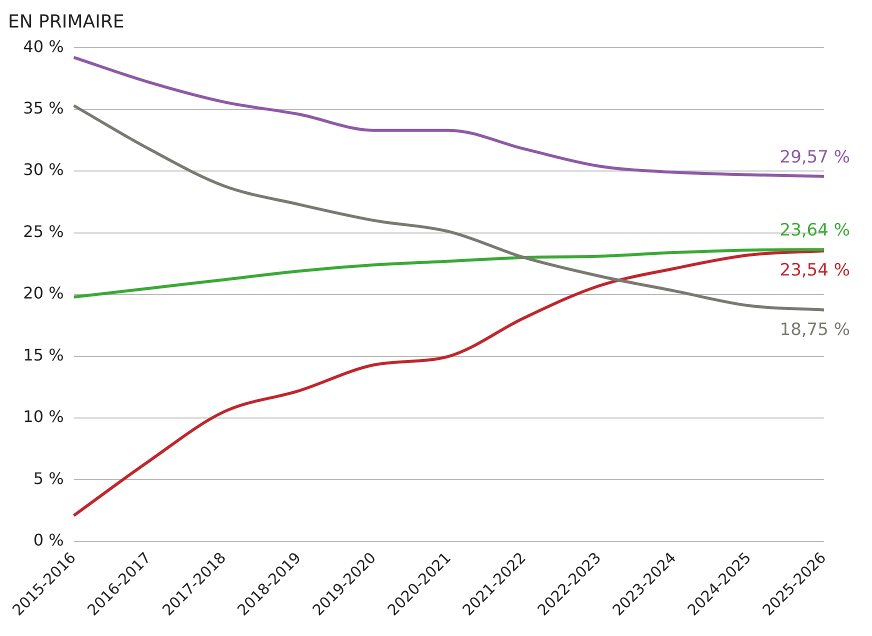  Describe the element at coordinates (66, 21) in the screenshot. I see `chart-title: EN PRIMAIRE` at that location.